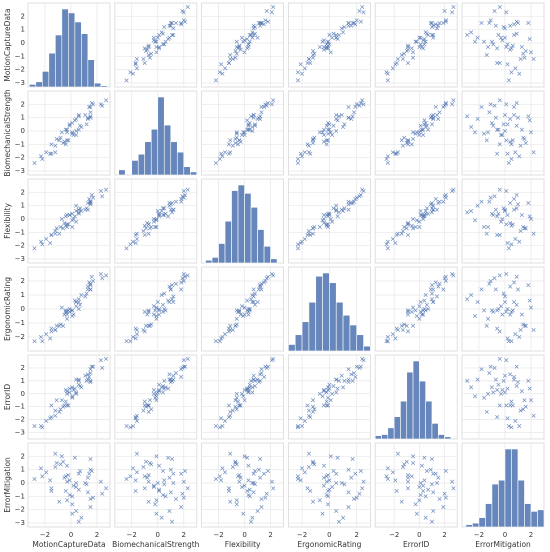 This screenshot has height=552, width=550. I want to click on y-tick-label: 2, so click(23, 368).